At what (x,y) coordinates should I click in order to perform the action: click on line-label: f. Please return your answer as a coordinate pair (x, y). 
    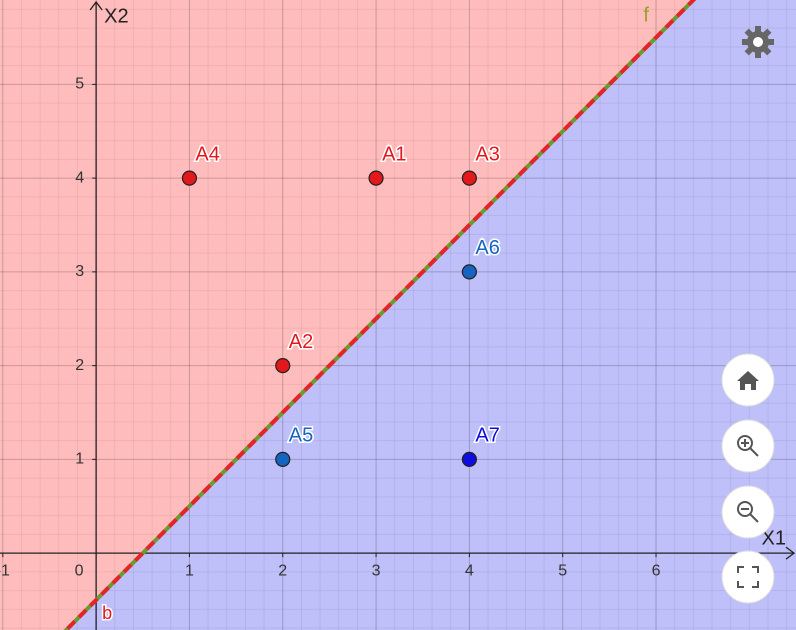
    Looking at the image, I should click on (646, 15).